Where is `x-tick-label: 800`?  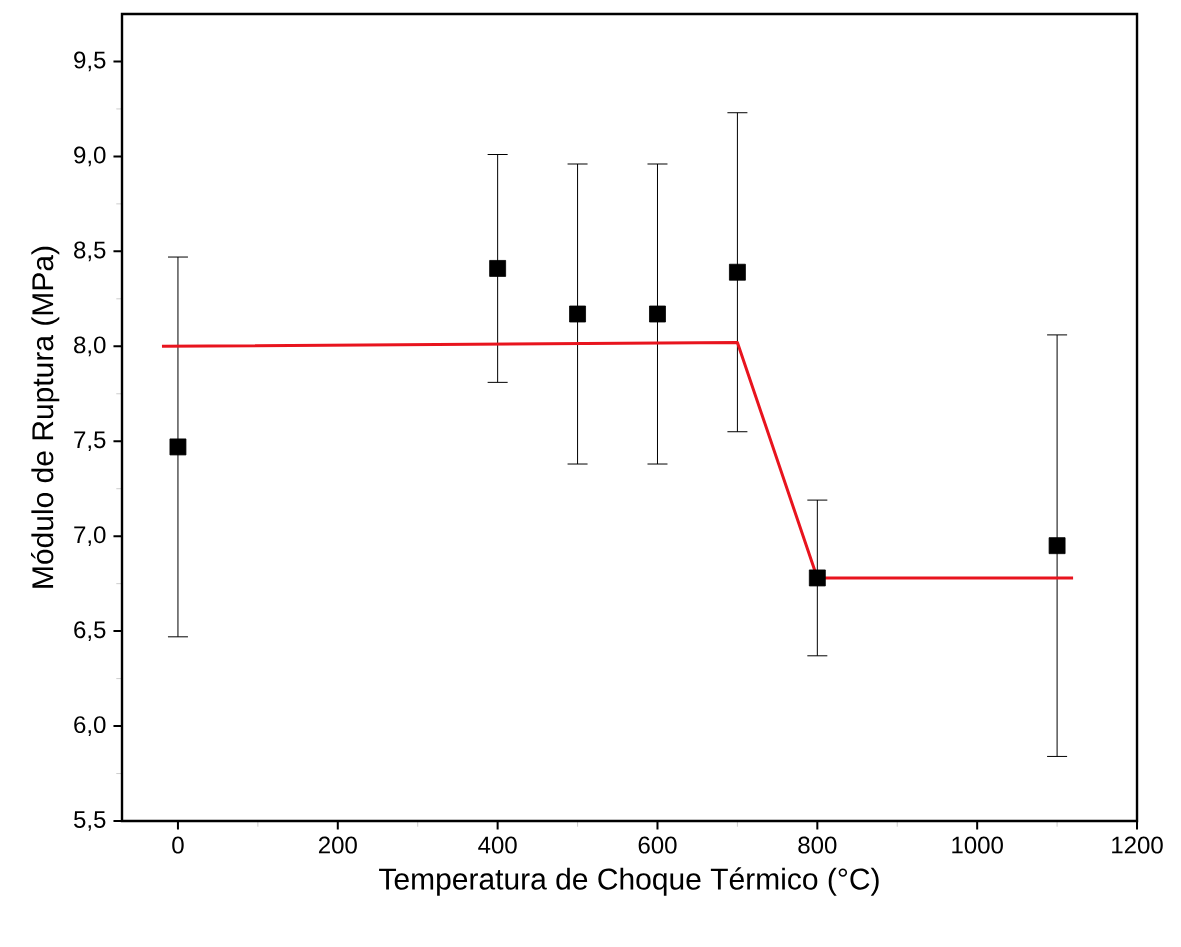 x-tick-label: 800 is located at coordinates (817, 845).